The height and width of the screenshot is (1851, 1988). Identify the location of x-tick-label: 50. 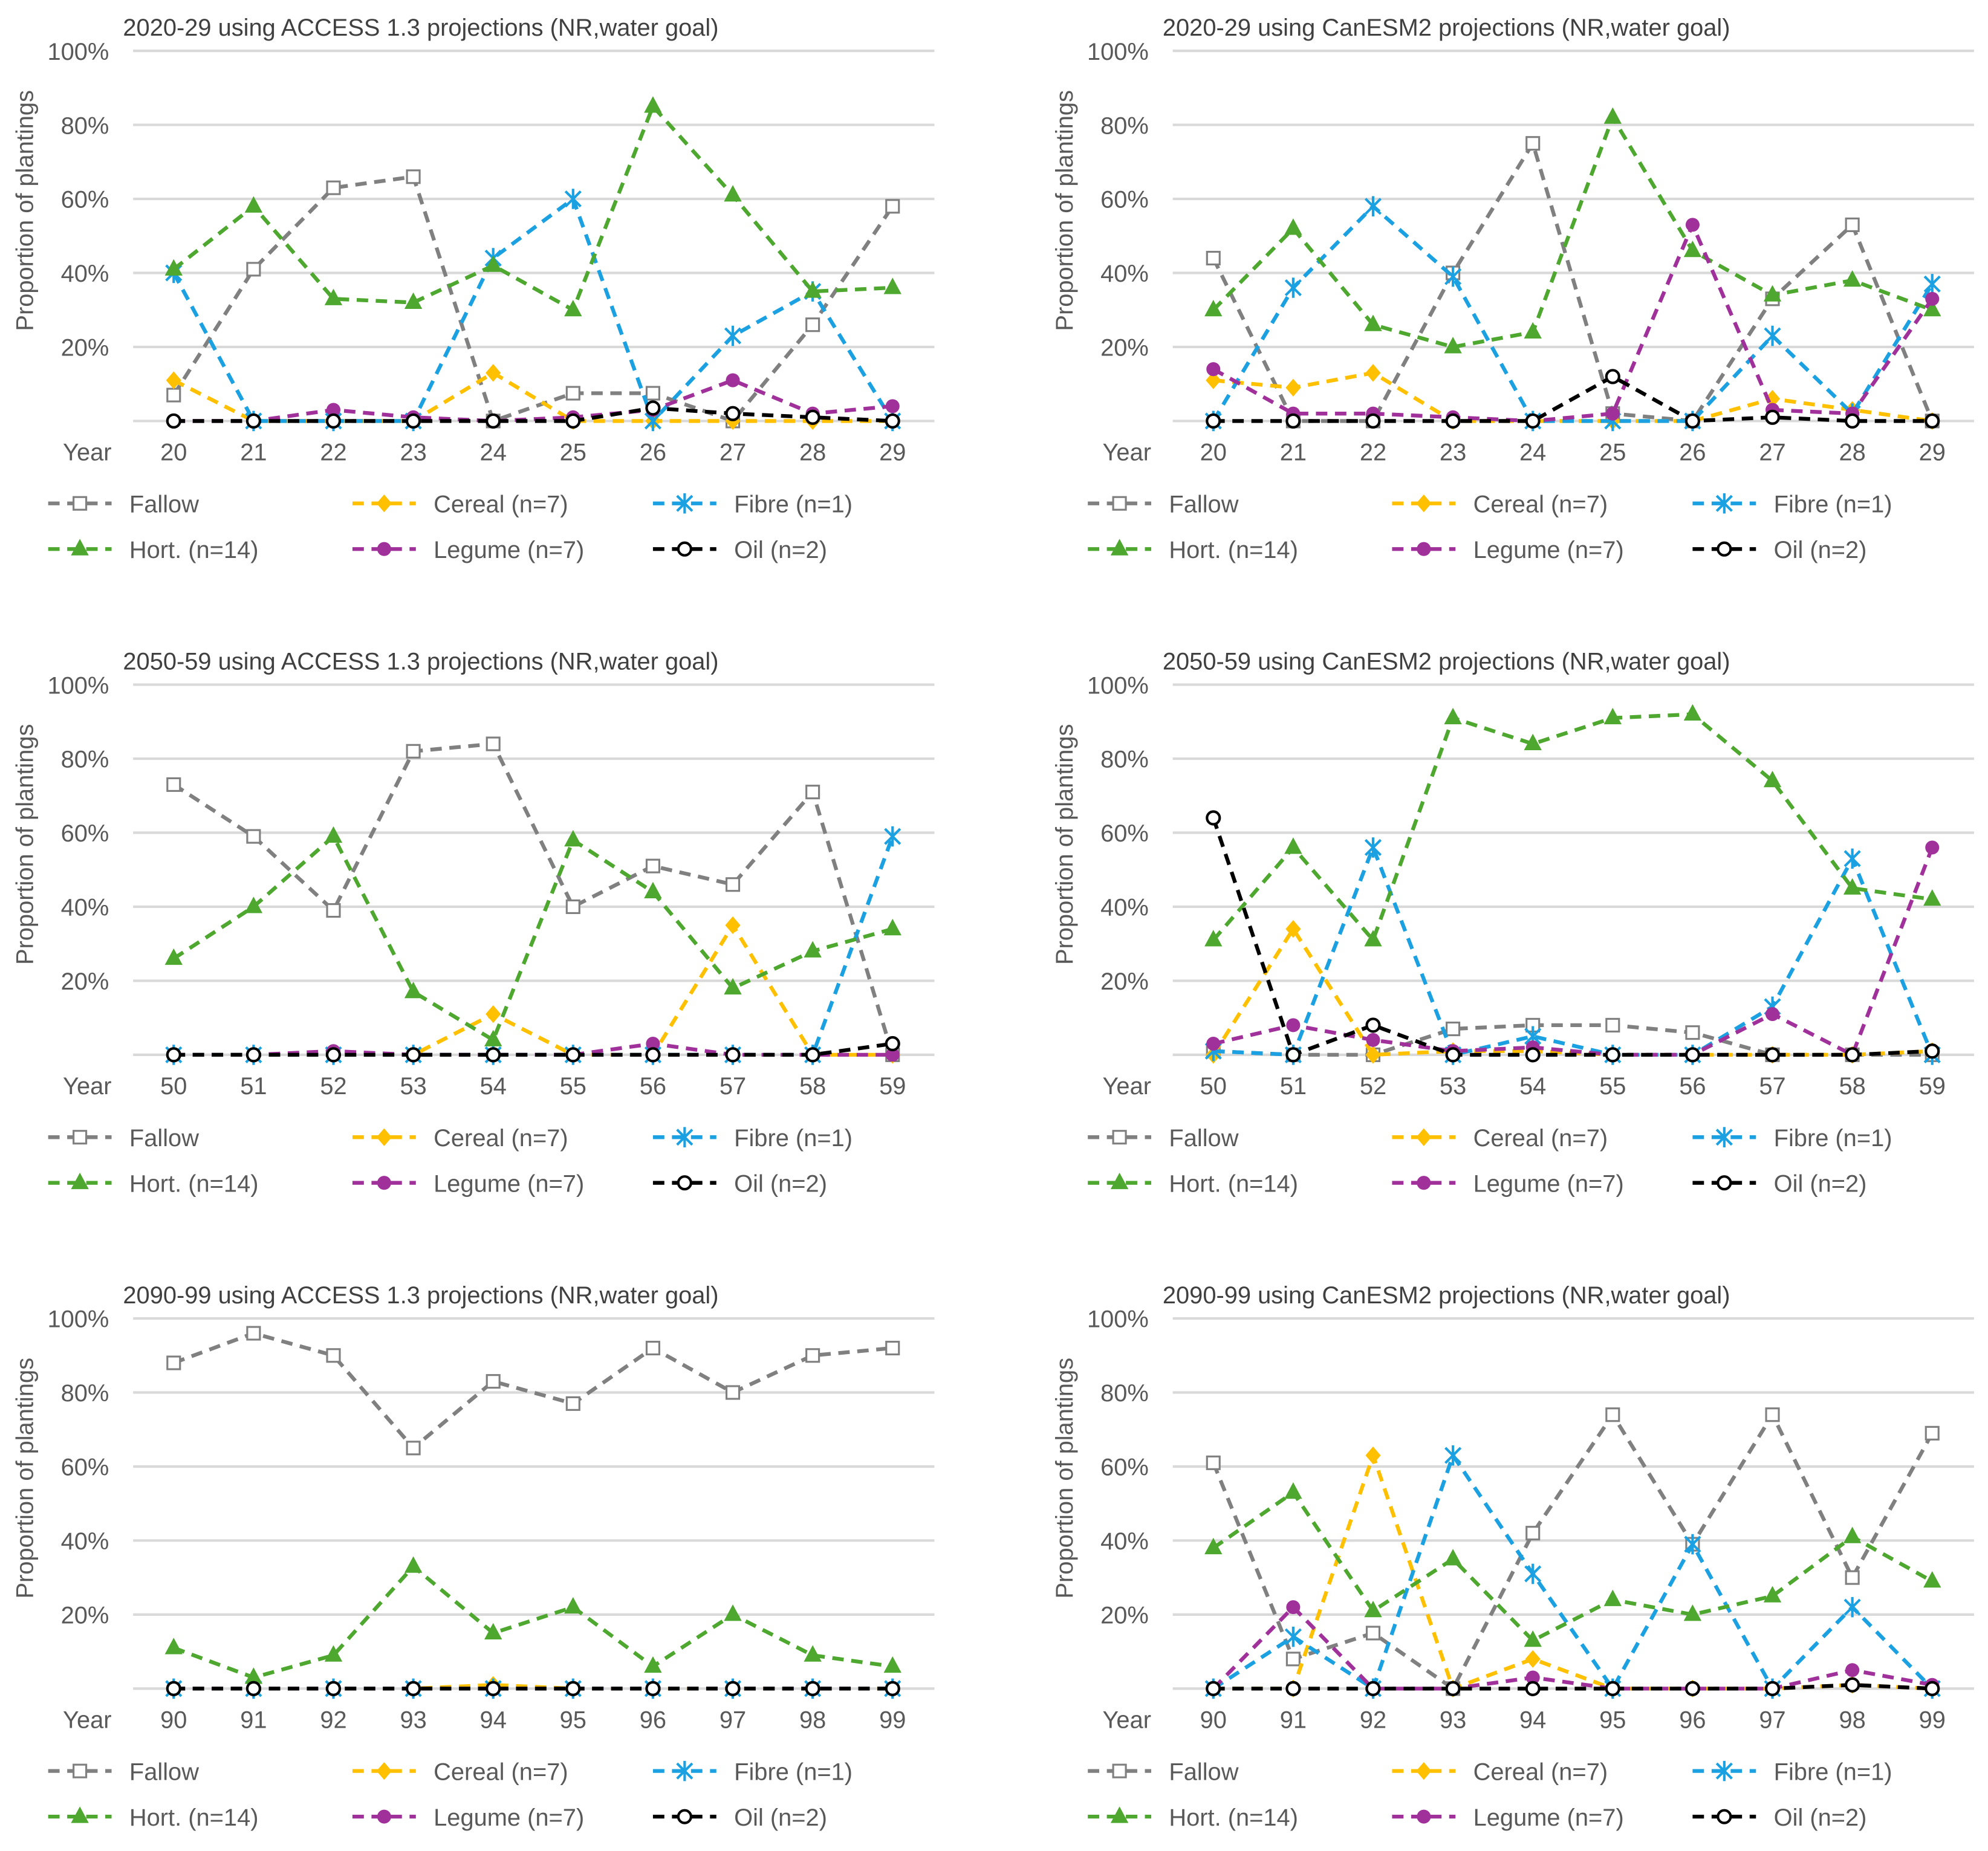
(1213, 1086).